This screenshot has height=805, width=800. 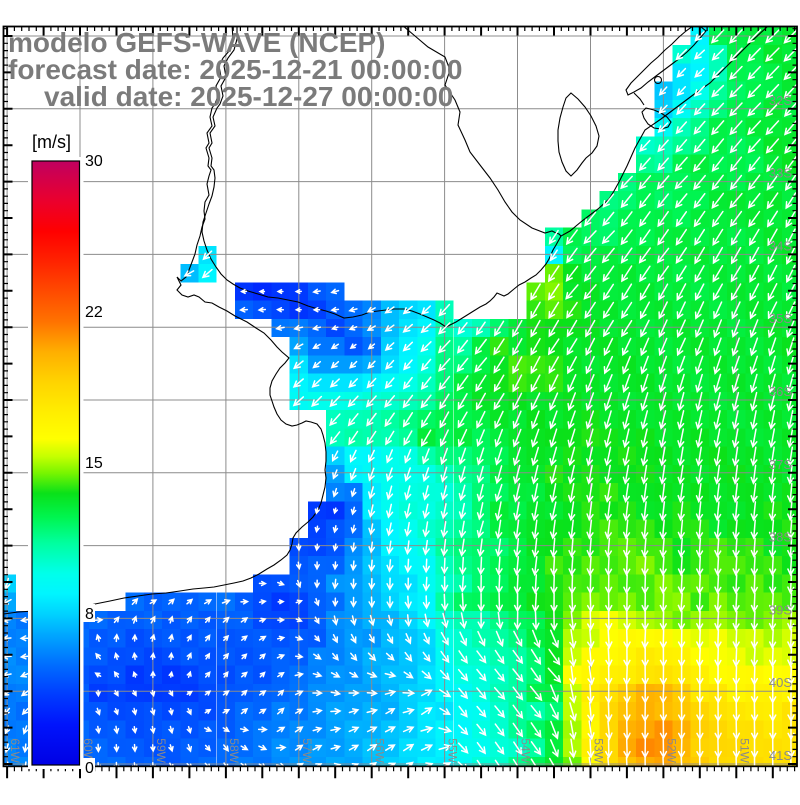 I want to click on svg-text: 52W, so click(x=671, y=750).